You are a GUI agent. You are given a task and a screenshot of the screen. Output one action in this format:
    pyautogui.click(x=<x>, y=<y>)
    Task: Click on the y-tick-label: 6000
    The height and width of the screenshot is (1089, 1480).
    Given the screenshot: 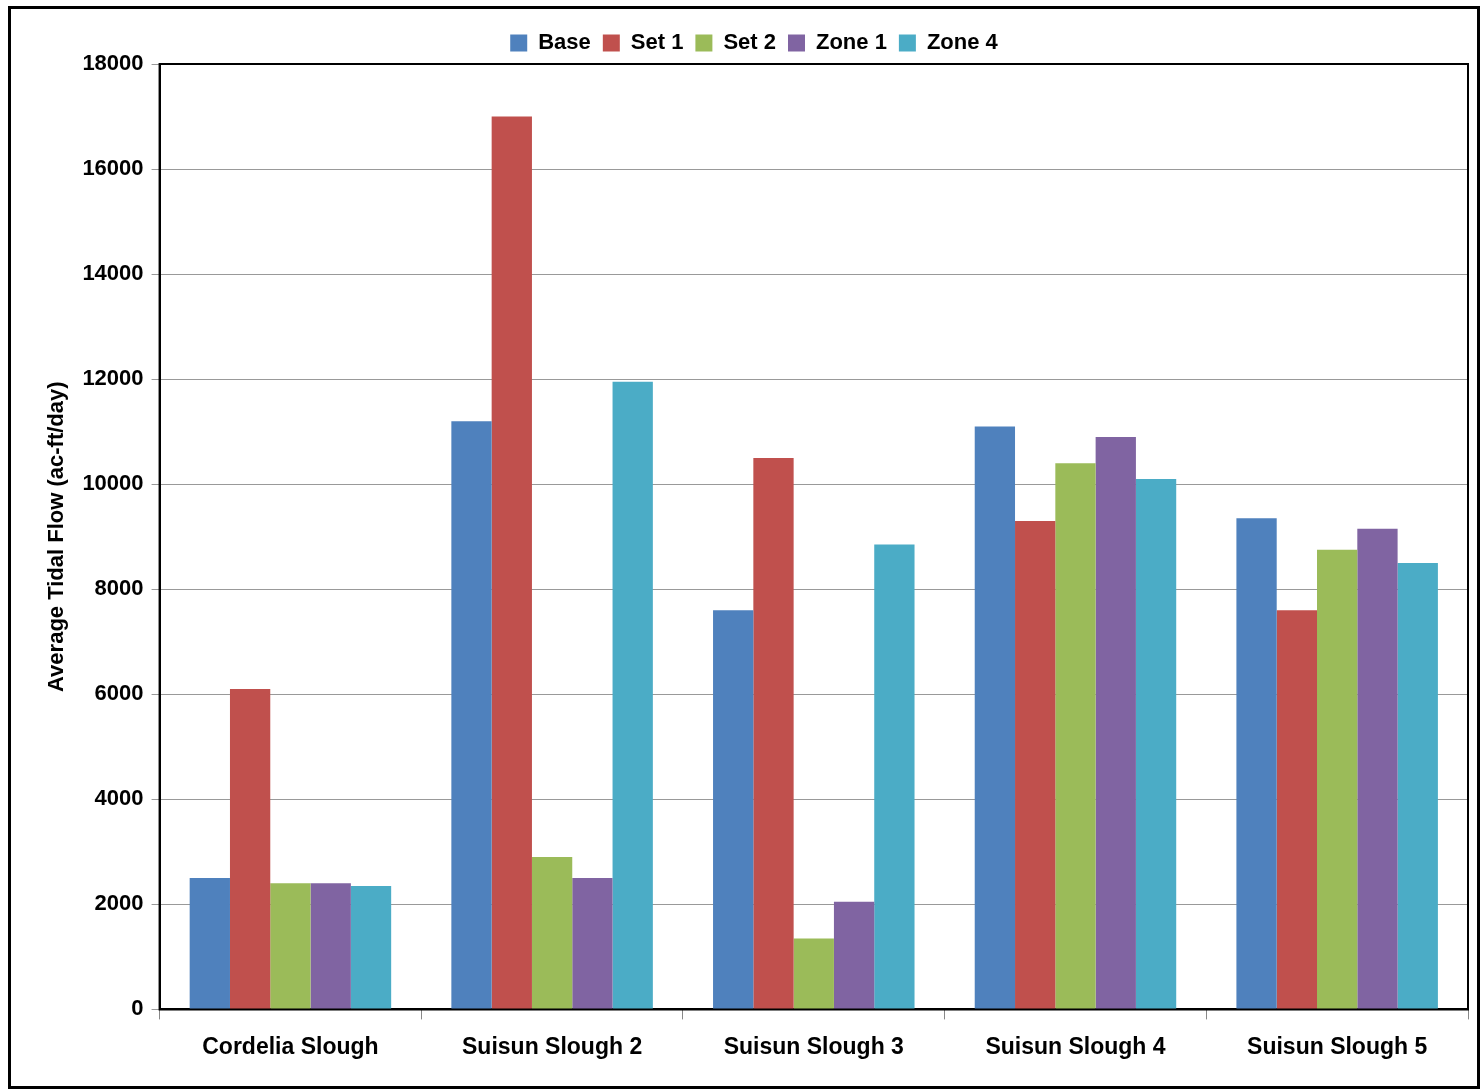 What is the action you would take?
    pyautogui.click(x=119, y=693)
    